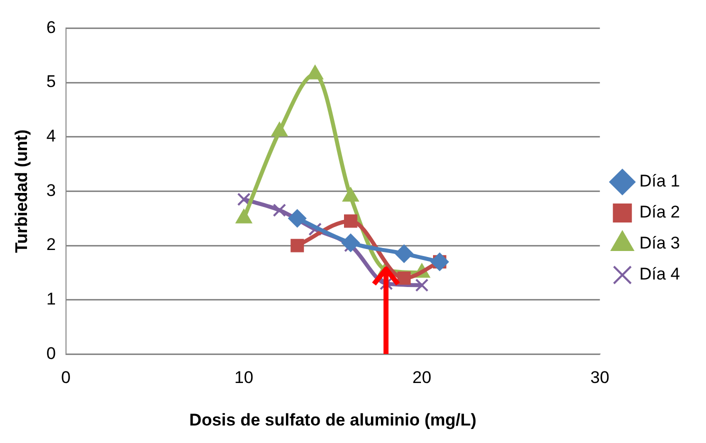  I want to click on legend-label: Día 1, so click(659, 181).